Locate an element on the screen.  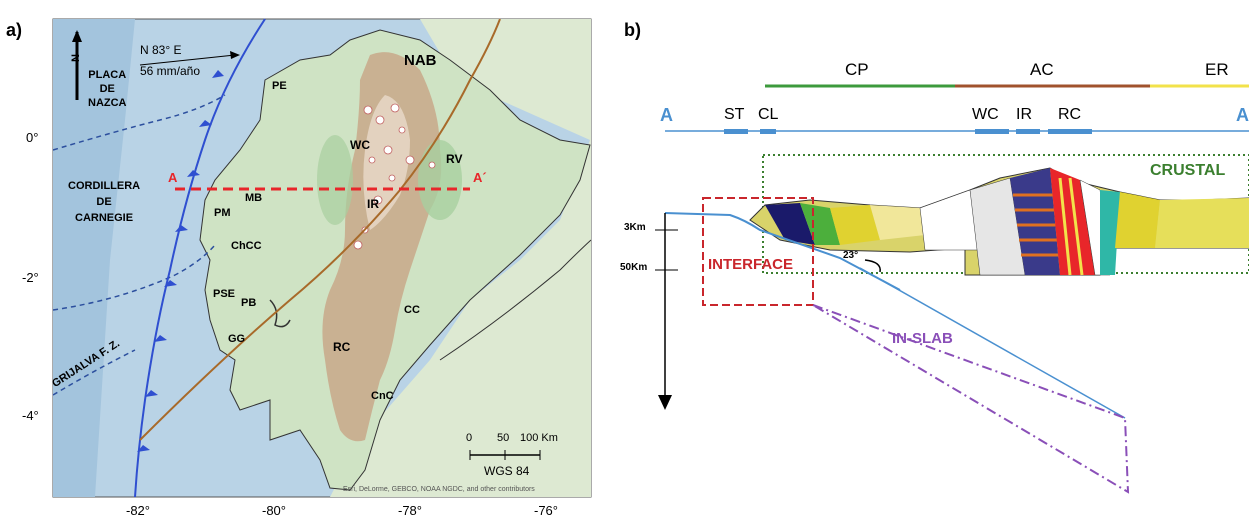
inslab-zone is located at coordinates (971, 399).